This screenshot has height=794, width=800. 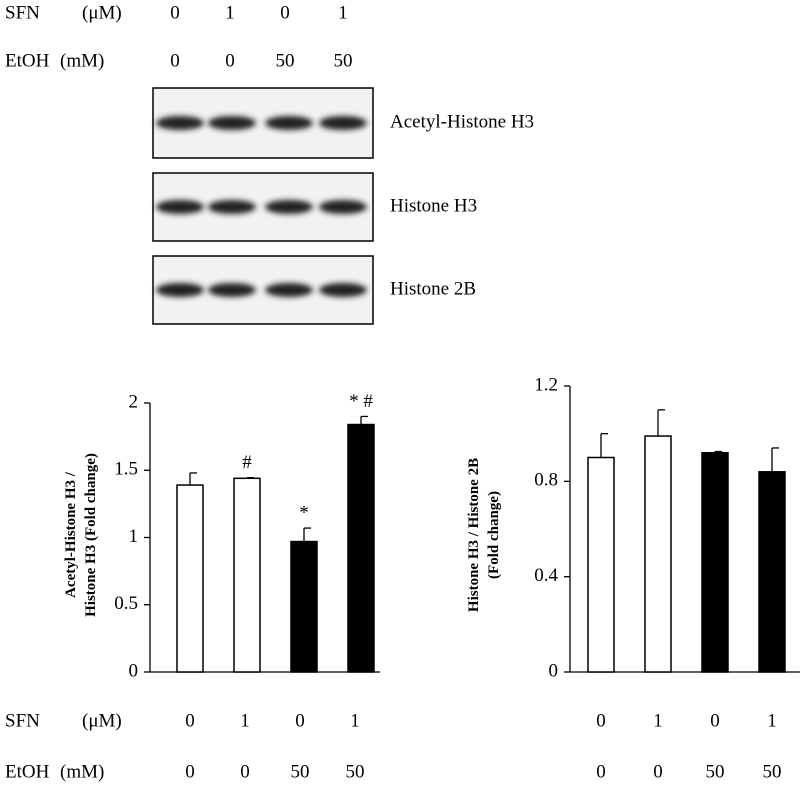 What do you see at coordinates (462, 121) in the screenshot?
I see `blot-label: Acetyl-Histone H3` at bounding box center [462, 121].